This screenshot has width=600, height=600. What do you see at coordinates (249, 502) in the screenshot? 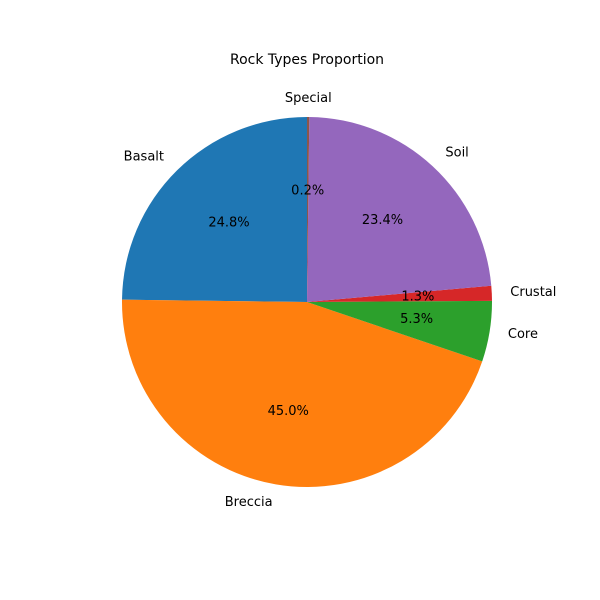
I see `slice-label-breccia: Breccia` at bounding box center [249, 502].